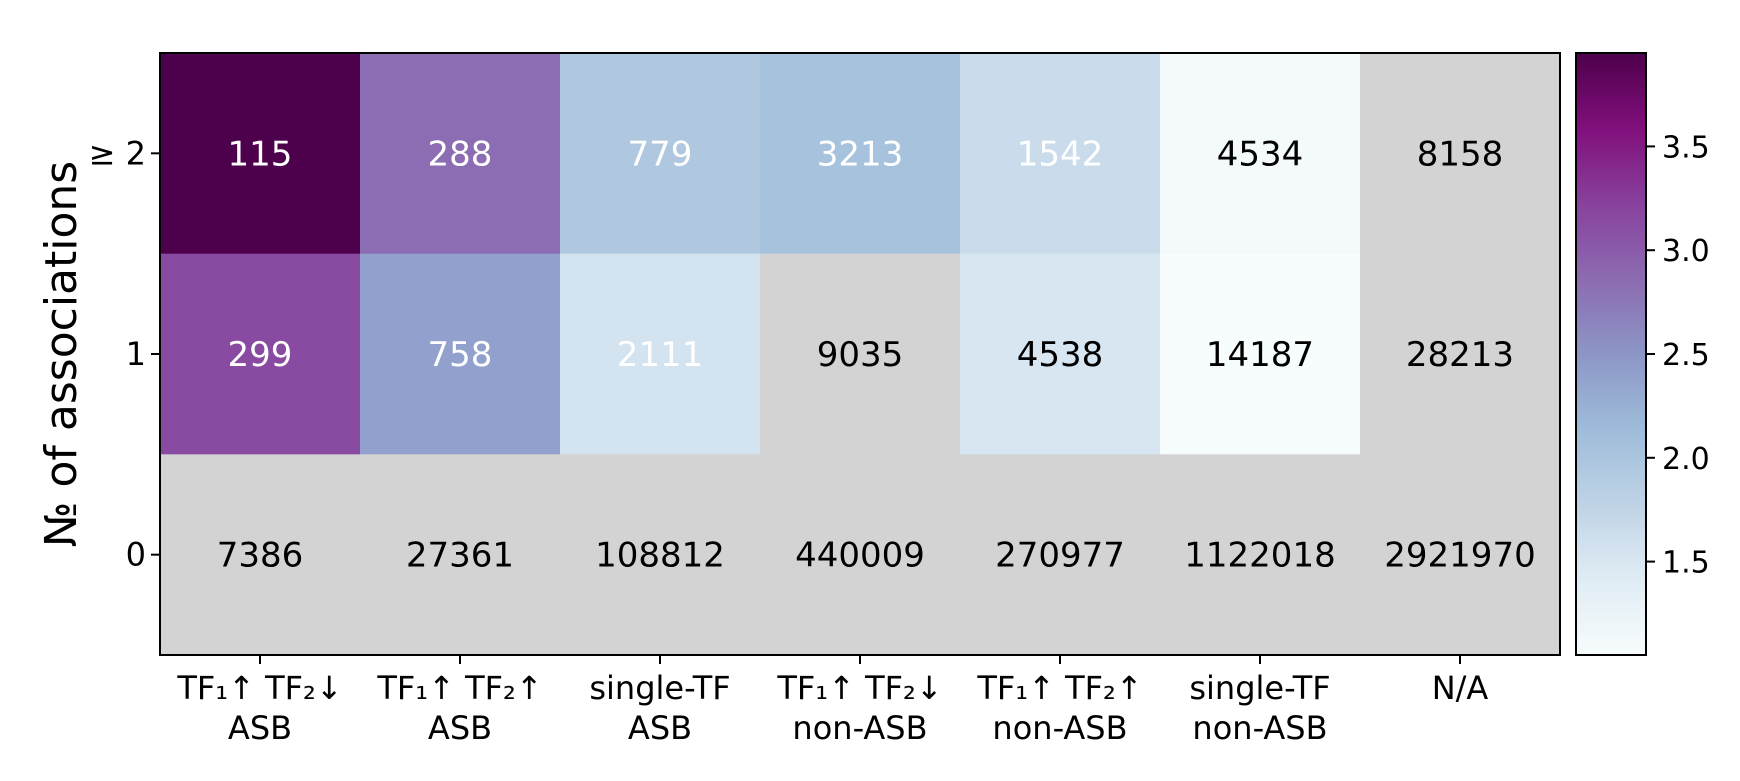 The image size is (1740, 781). What do you see at coordinates (124, 354) in the screenshot?
I see `y-axis-ticks: ≥ 2 1 0` at bounding box center [124, 354].